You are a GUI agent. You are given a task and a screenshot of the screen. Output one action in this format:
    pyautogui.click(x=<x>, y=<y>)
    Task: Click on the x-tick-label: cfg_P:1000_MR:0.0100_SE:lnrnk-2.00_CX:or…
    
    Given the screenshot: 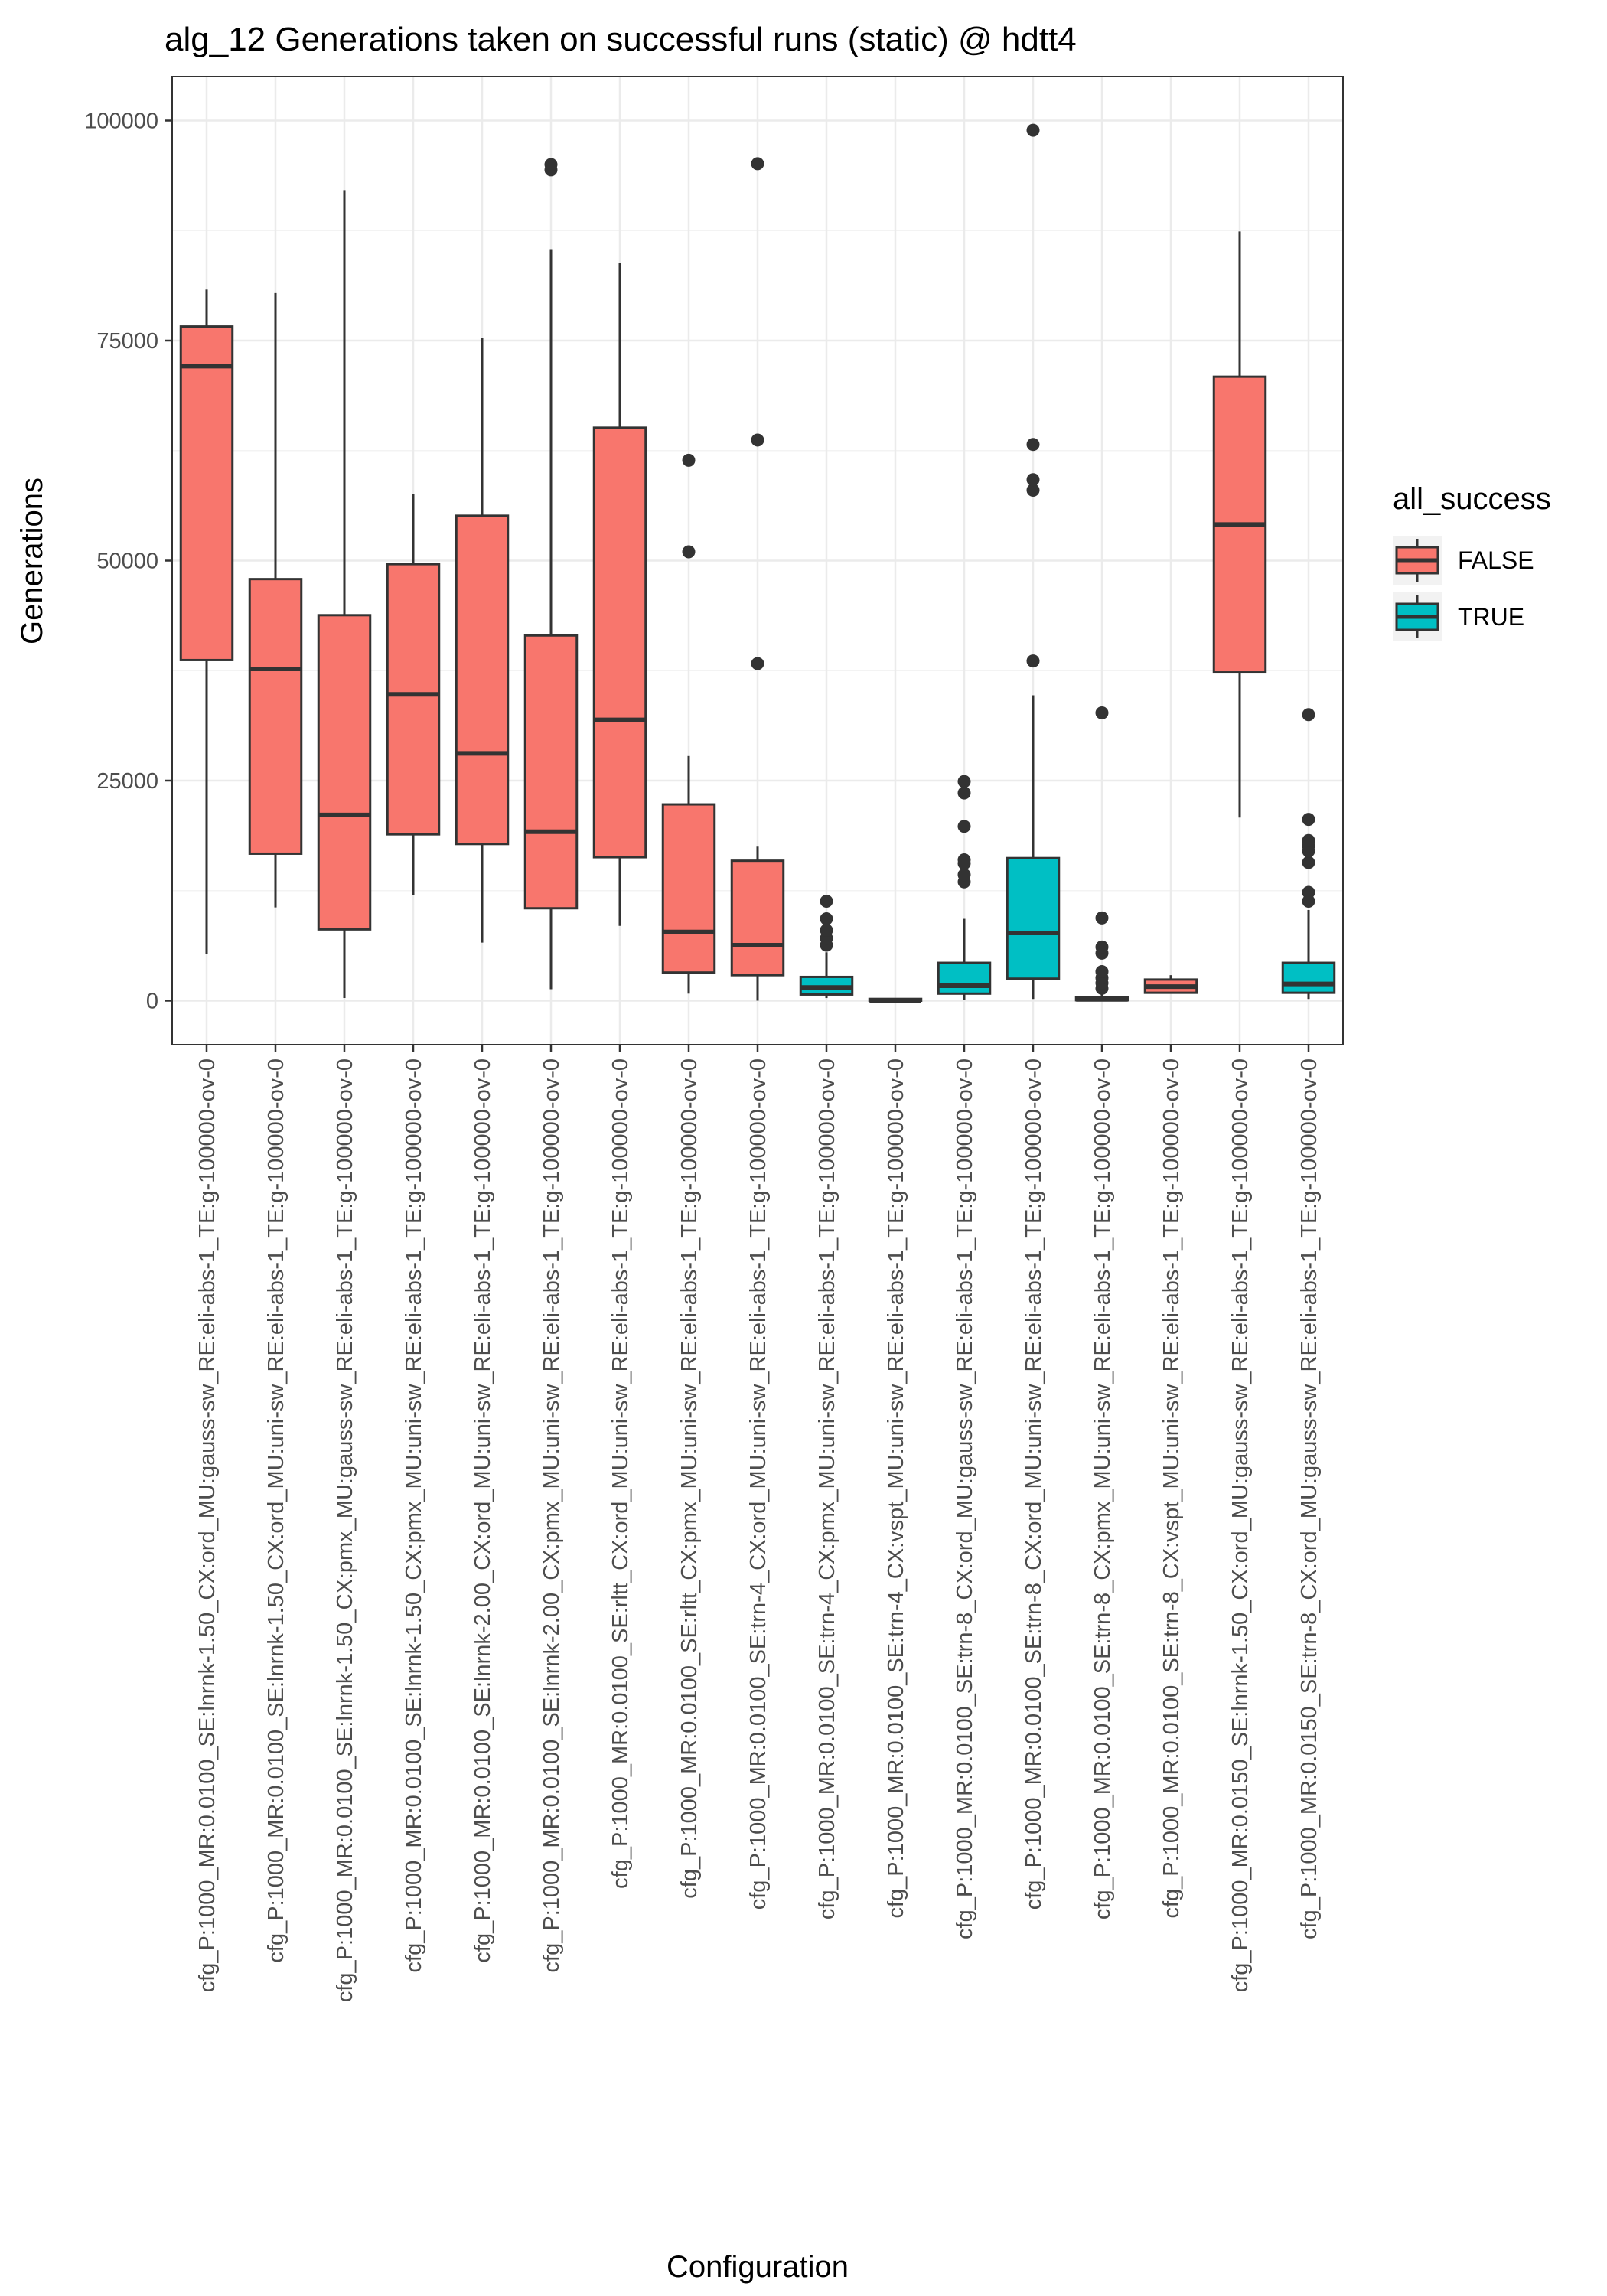 What is the action you would take?
    pyautogui.click(x=483, y=1510)
    